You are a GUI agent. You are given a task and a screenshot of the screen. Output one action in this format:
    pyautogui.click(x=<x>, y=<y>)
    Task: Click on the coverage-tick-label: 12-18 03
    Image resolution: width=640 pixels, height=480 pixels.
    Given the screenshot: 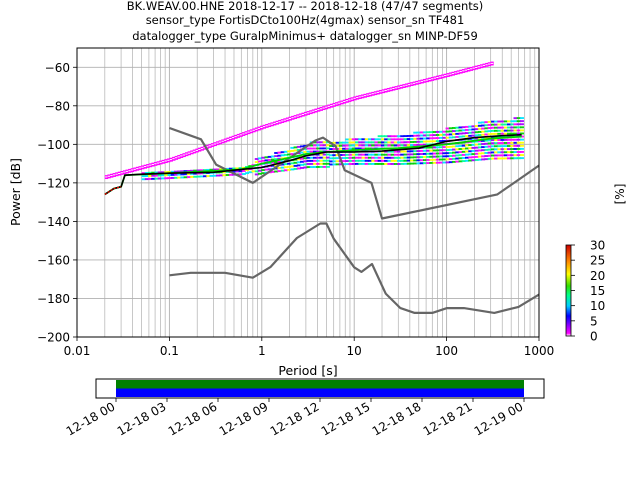 What is the action you would take?
    pyautogui.click(x=142, y=418)
    